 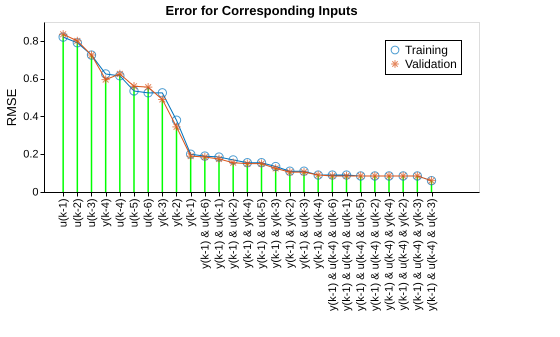 What do you see at coordinates (30, 154) in the screenshot?
I see `y-tick-label: 0.2` at bounding box center [30, 154].